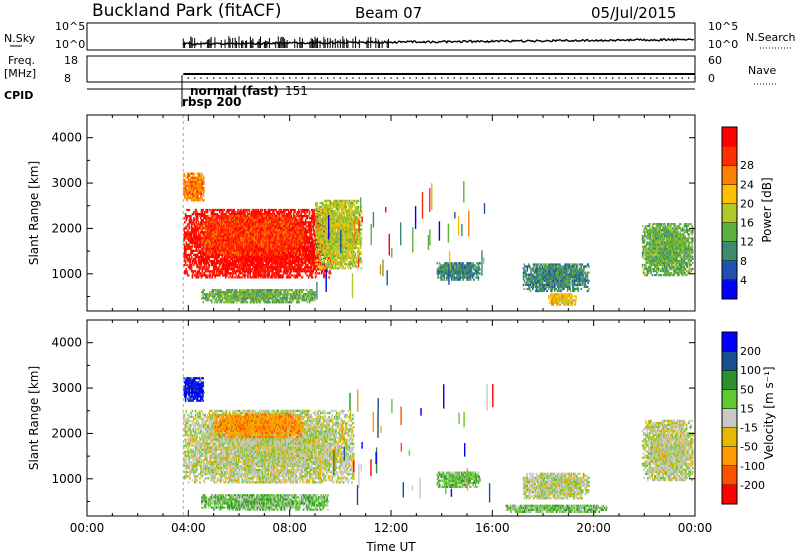 This screenshot has width=800, height=554. What do you see at coordinates (70, 44) in the screenshot?
I see `nsky-tick-bottom: 10^0` at bounding box center [70, 44].